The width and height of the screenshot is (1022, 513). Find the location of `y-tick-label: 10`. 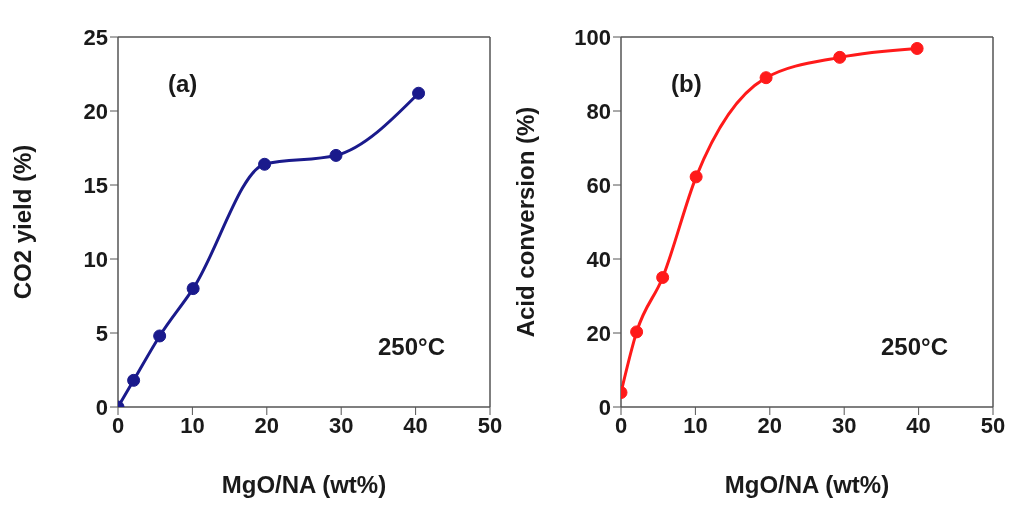

y-tick-label: 10 is located at coordinates (95, 259).